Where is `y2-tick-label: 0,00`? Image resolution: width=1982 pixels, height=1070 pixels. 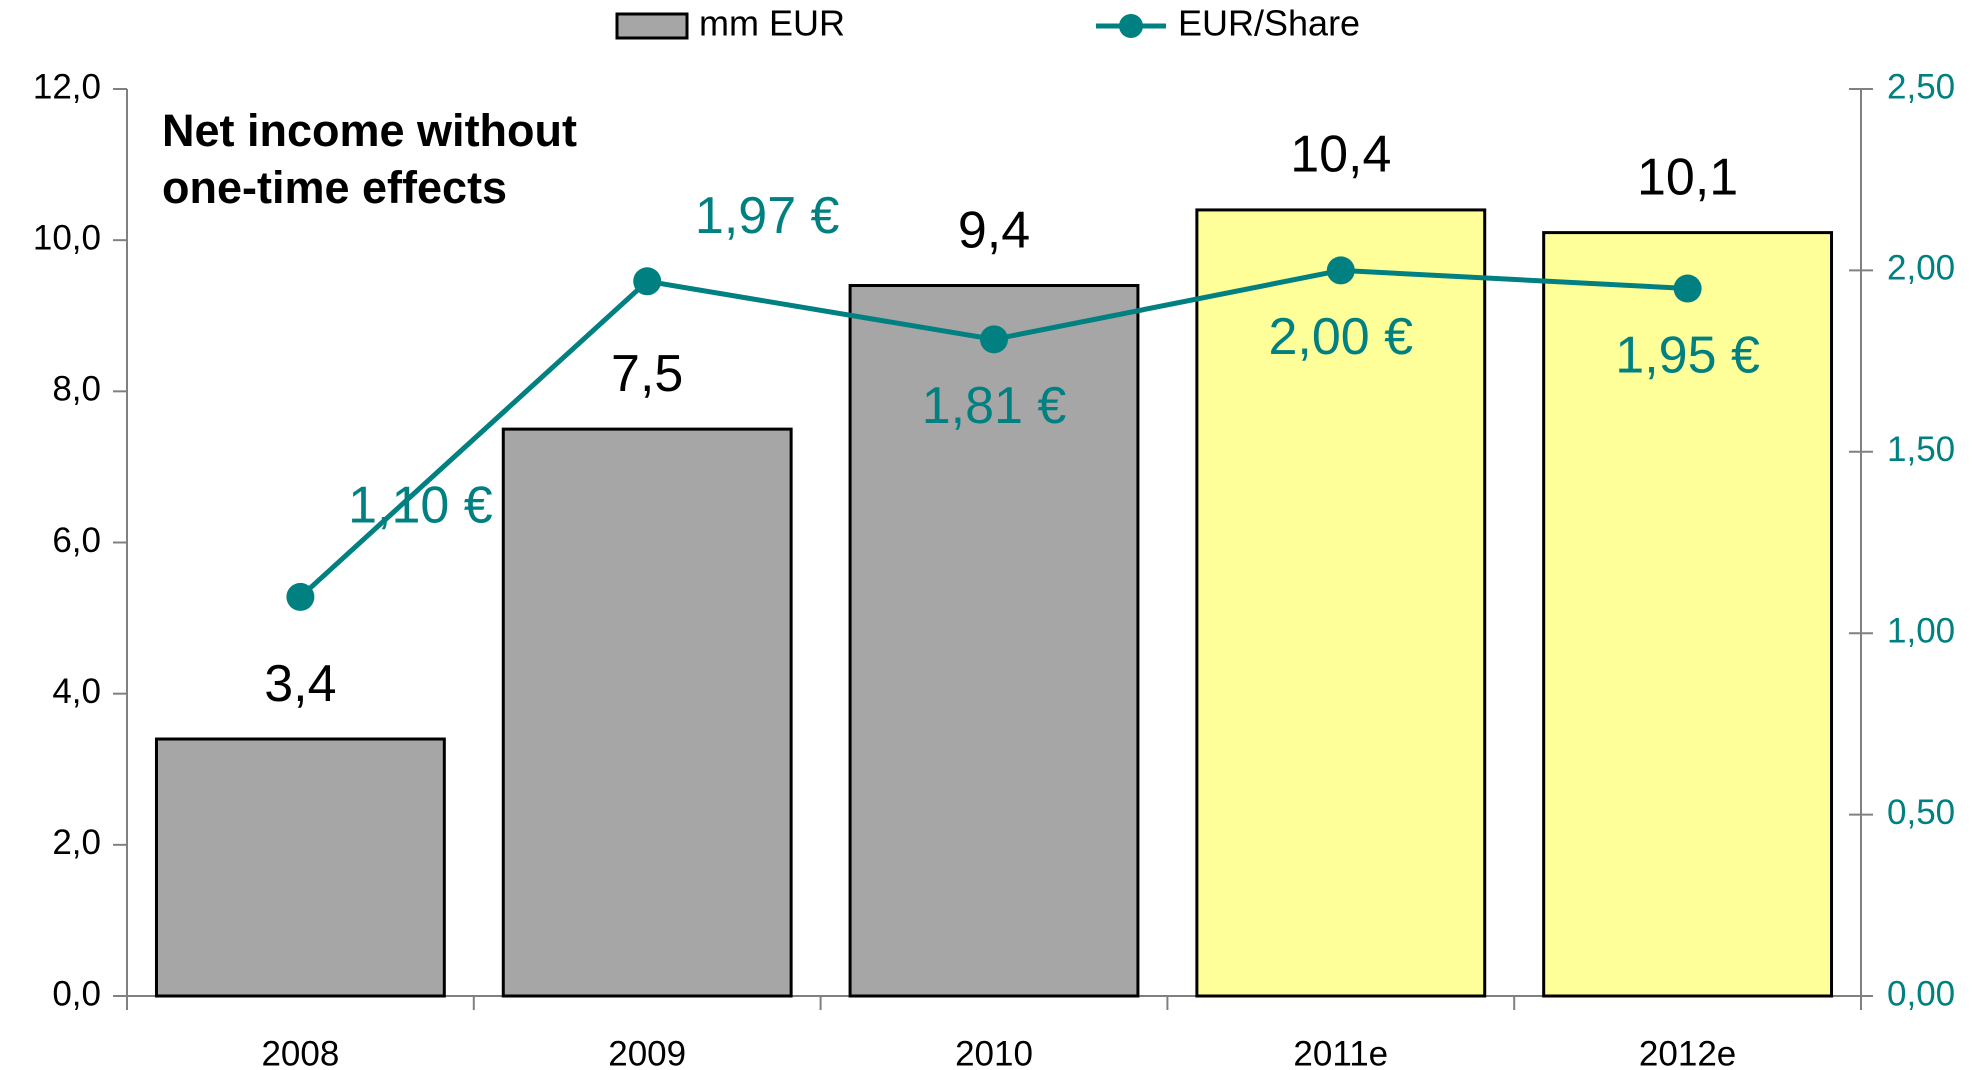 y2-tick-label: 0,00 is located at coordinates (1921, 993).